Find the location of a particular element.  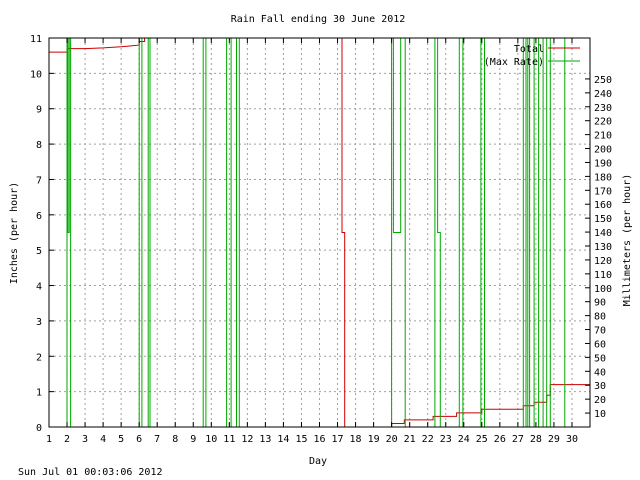

y2-tick-label: 60 is located at coordinates (600, 344).